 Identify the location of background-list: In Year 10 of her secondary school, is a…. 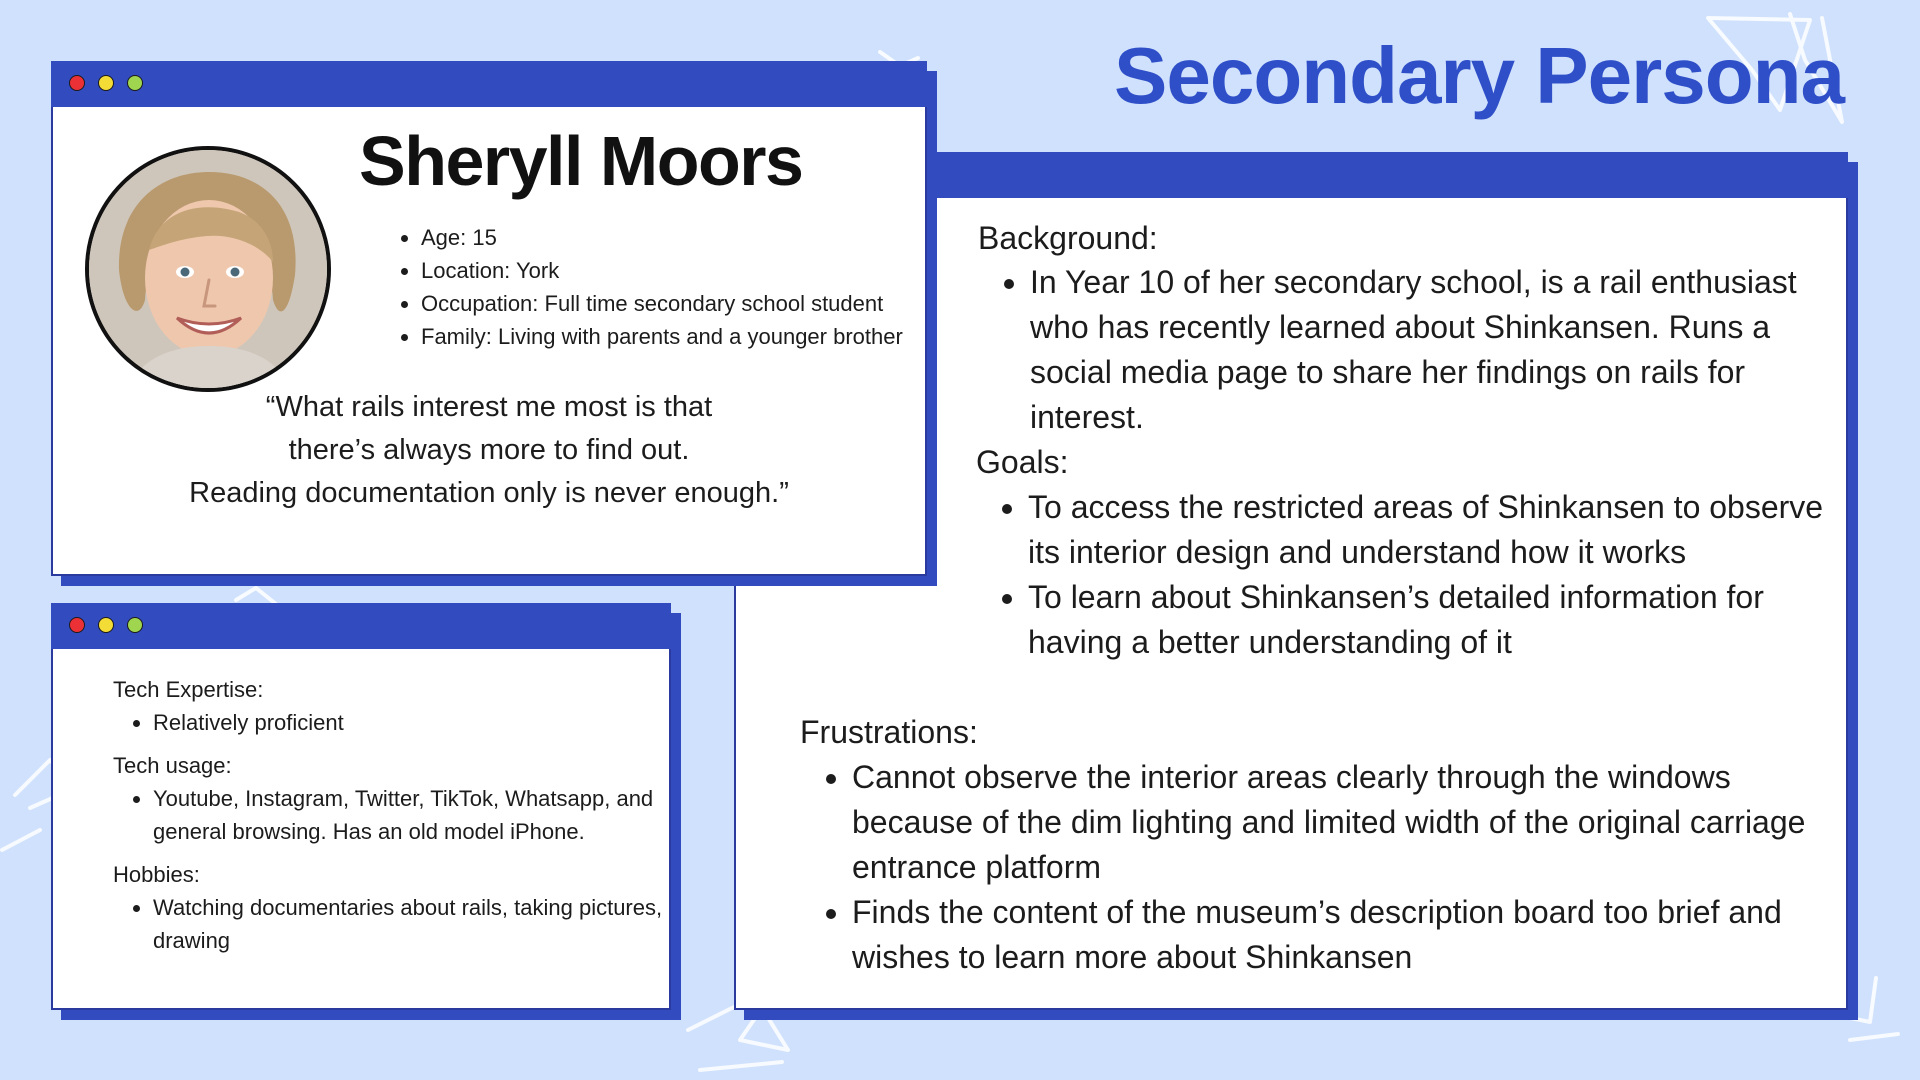
(1418, 350).